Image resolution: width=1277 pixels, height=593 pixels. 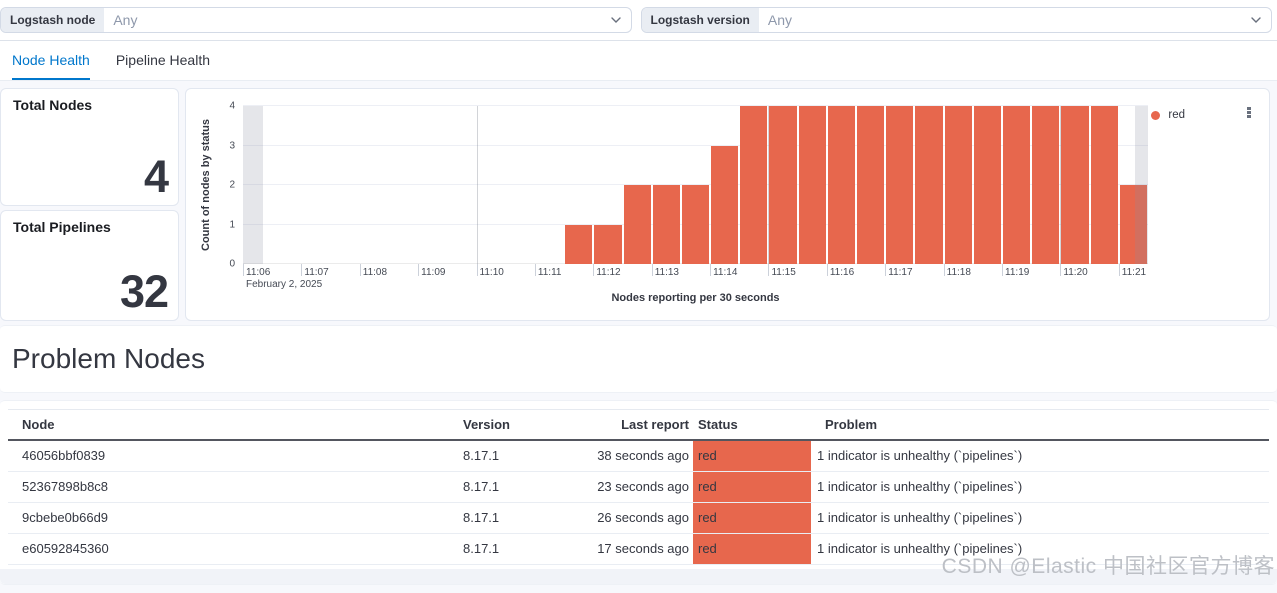 I want to click on y-tick-label: 3, so click(x=232, y=145).